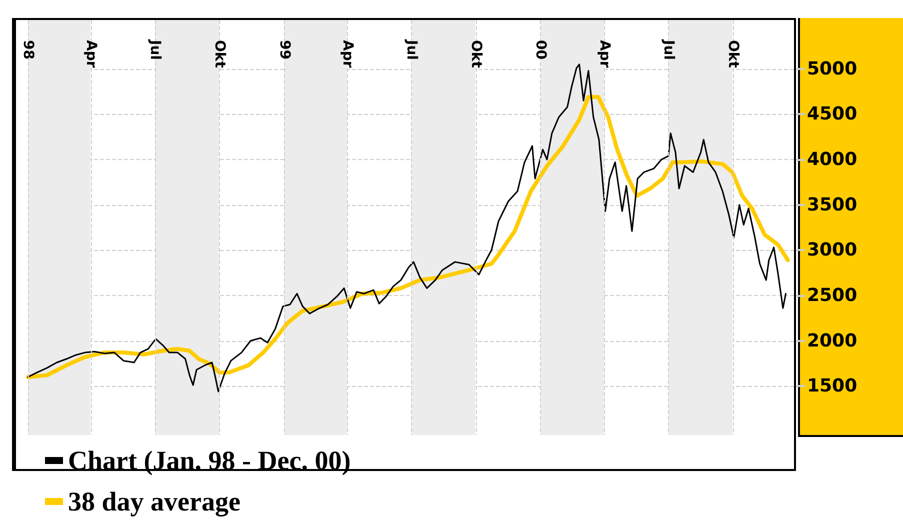 The width and height of the screenshot is (903, 527). What do you see at coordinates (832, 295) in the screenshot?
I see `y-tick-label: 2500` at bounding box center [832, 295].